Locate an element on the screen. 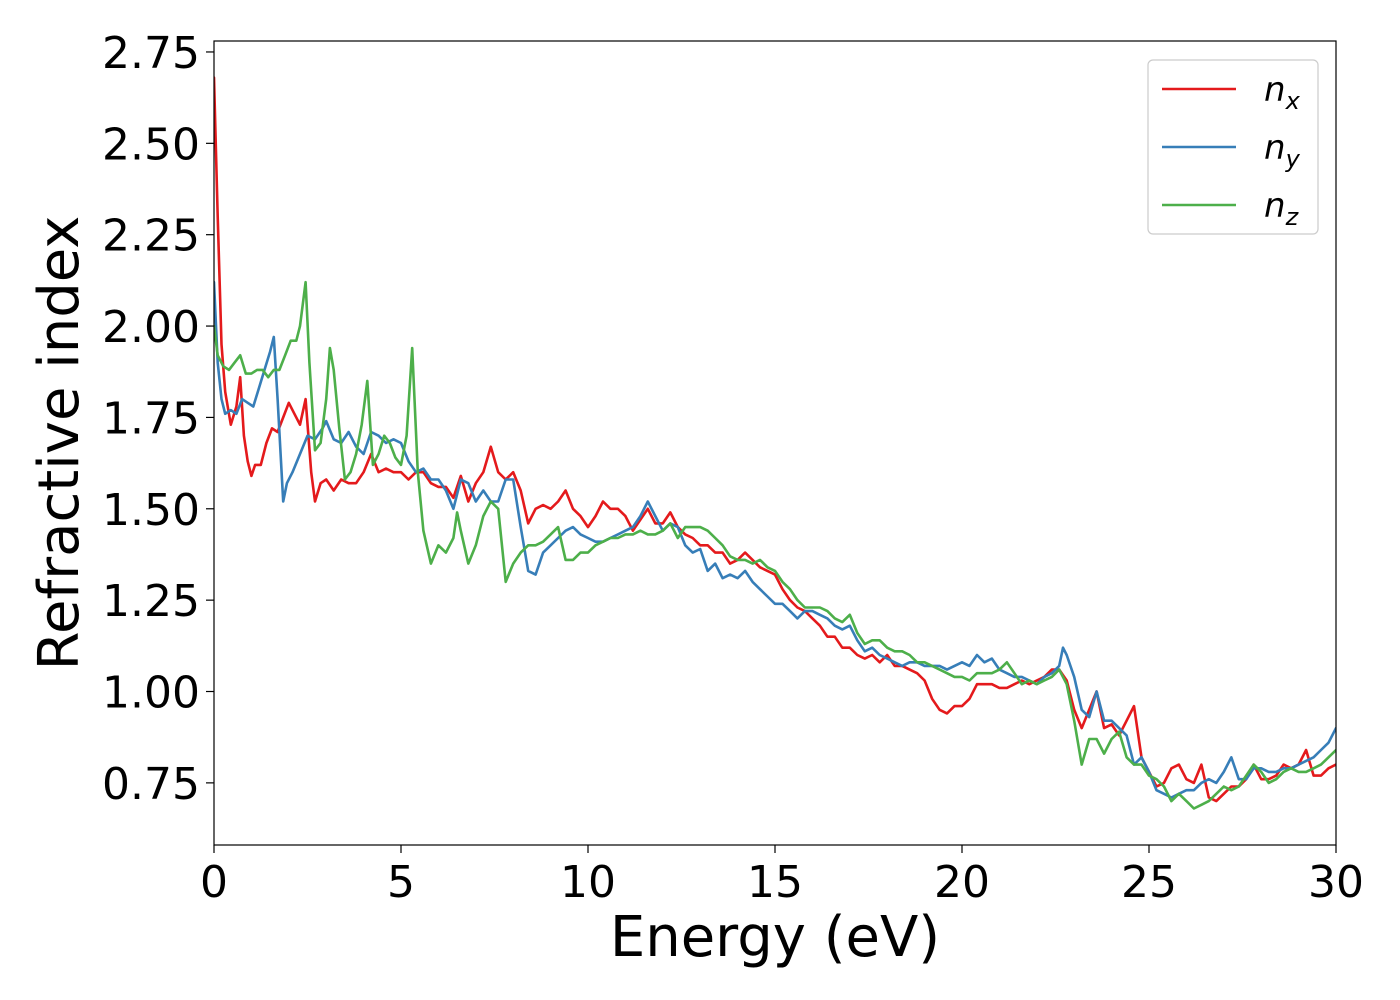  y-axis-title: Refractive index is located at coordinates (59, 443).